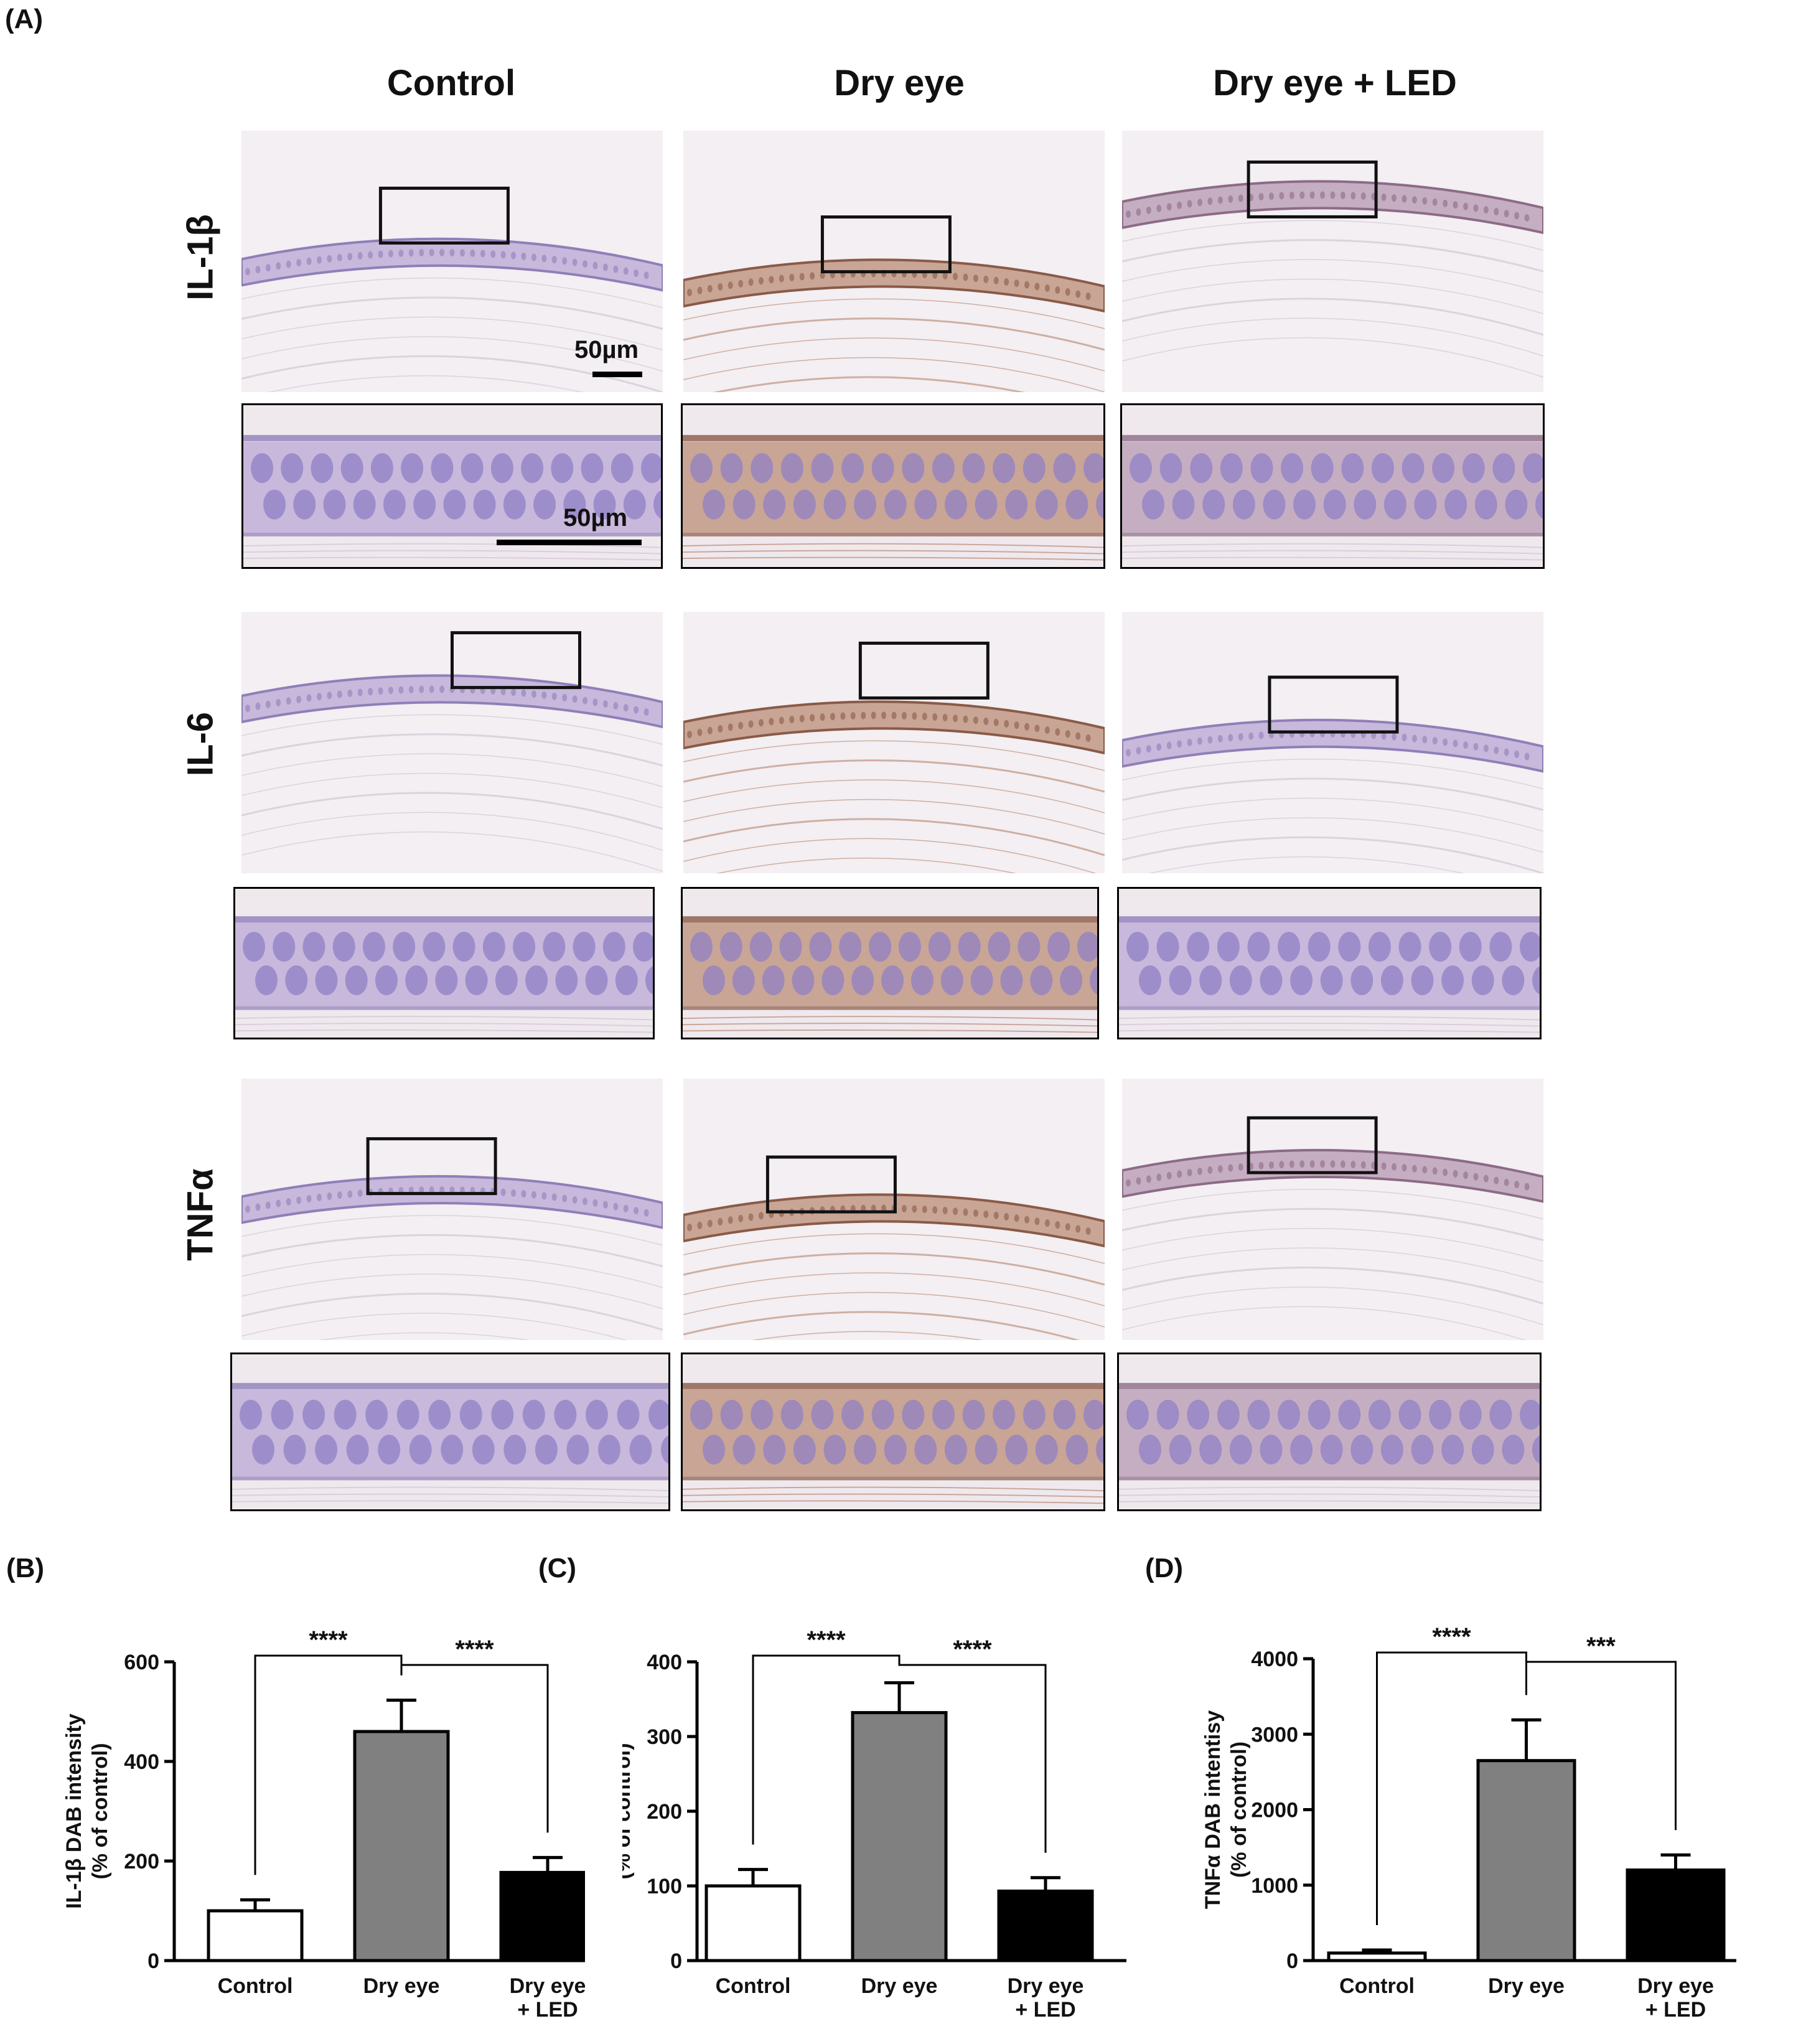 The width and height of the screenshot is (1811, 2044). What do you see at coordinates (201, 258) in the screenshot?
I see `row-label-il1b: IL-1β` at bounding box center [201, 258].